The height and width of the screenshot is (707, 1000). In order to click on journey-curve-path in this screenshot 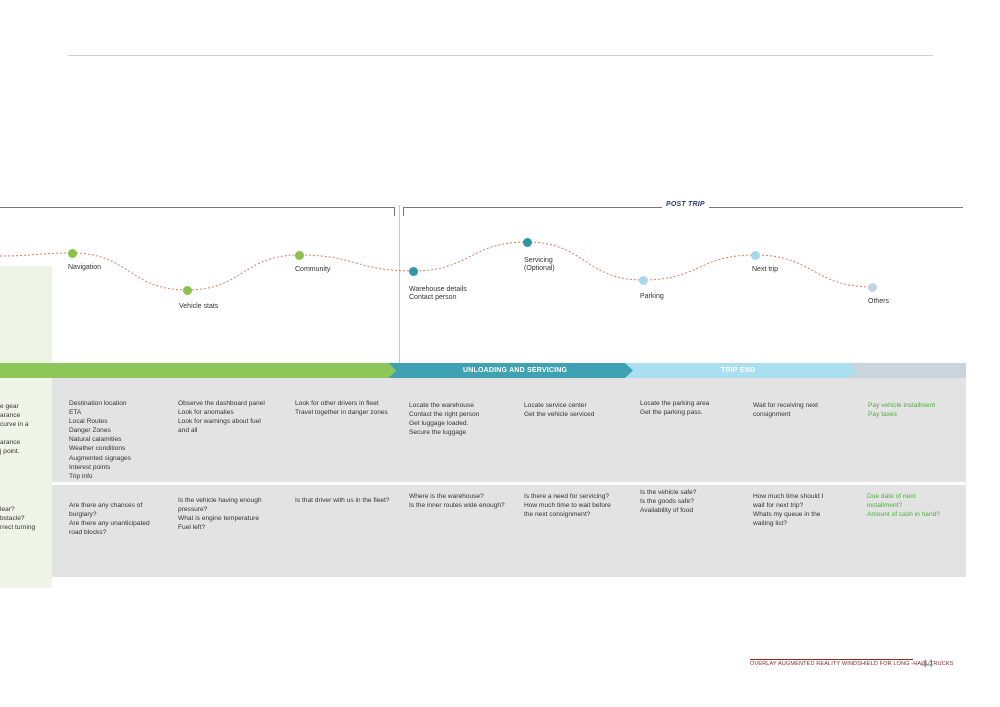, I will do `click(436, 266)`.